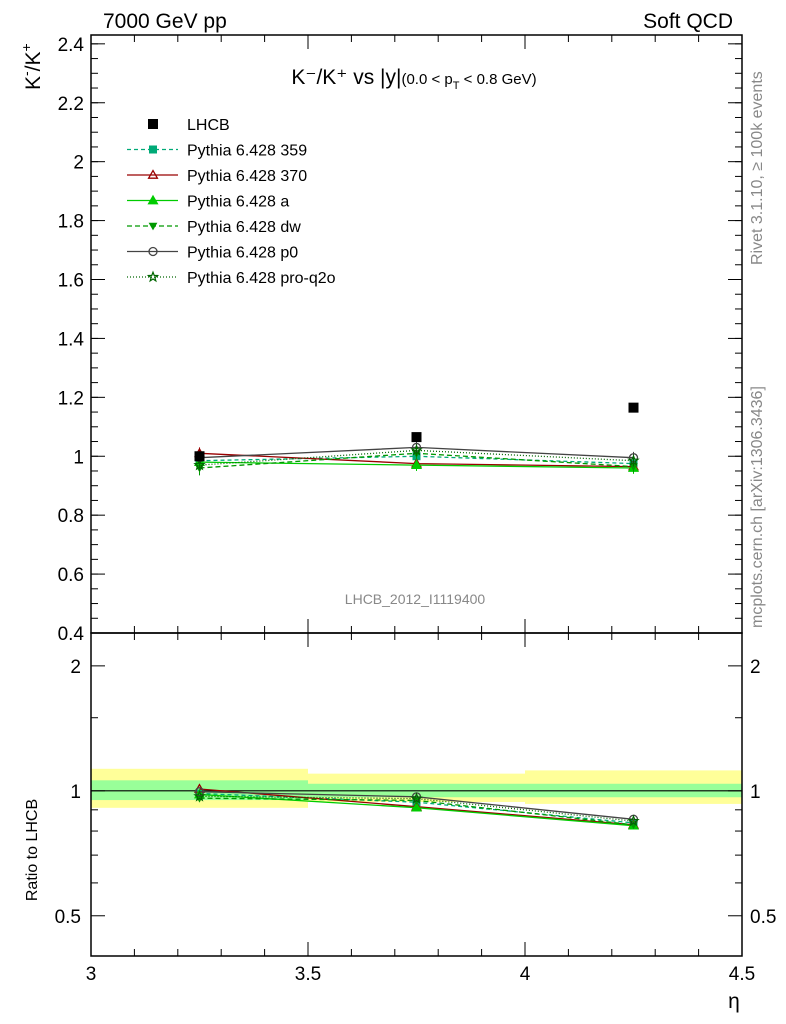  Describe the element at coordinates (755, 667) in the screenshot. I see `ratio-tick-label-right: 2` at that location.